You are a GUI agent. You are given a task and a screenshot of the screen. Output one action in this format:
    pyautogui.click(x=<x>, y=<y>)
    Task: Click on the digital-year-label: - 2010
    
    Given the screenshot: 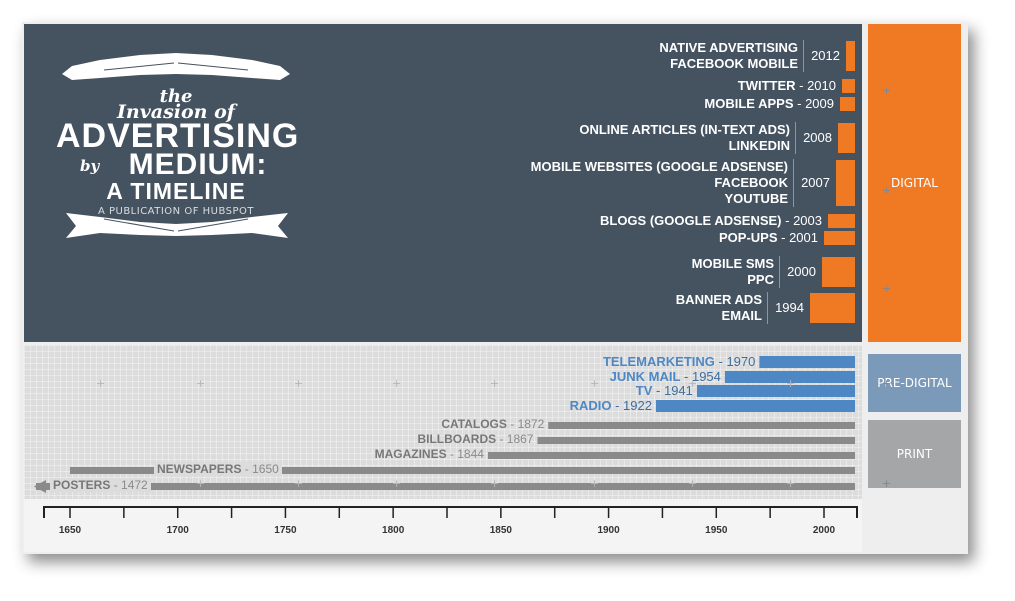 What is the action you would take?
    pyautogui.click(x=815, y=85)
    